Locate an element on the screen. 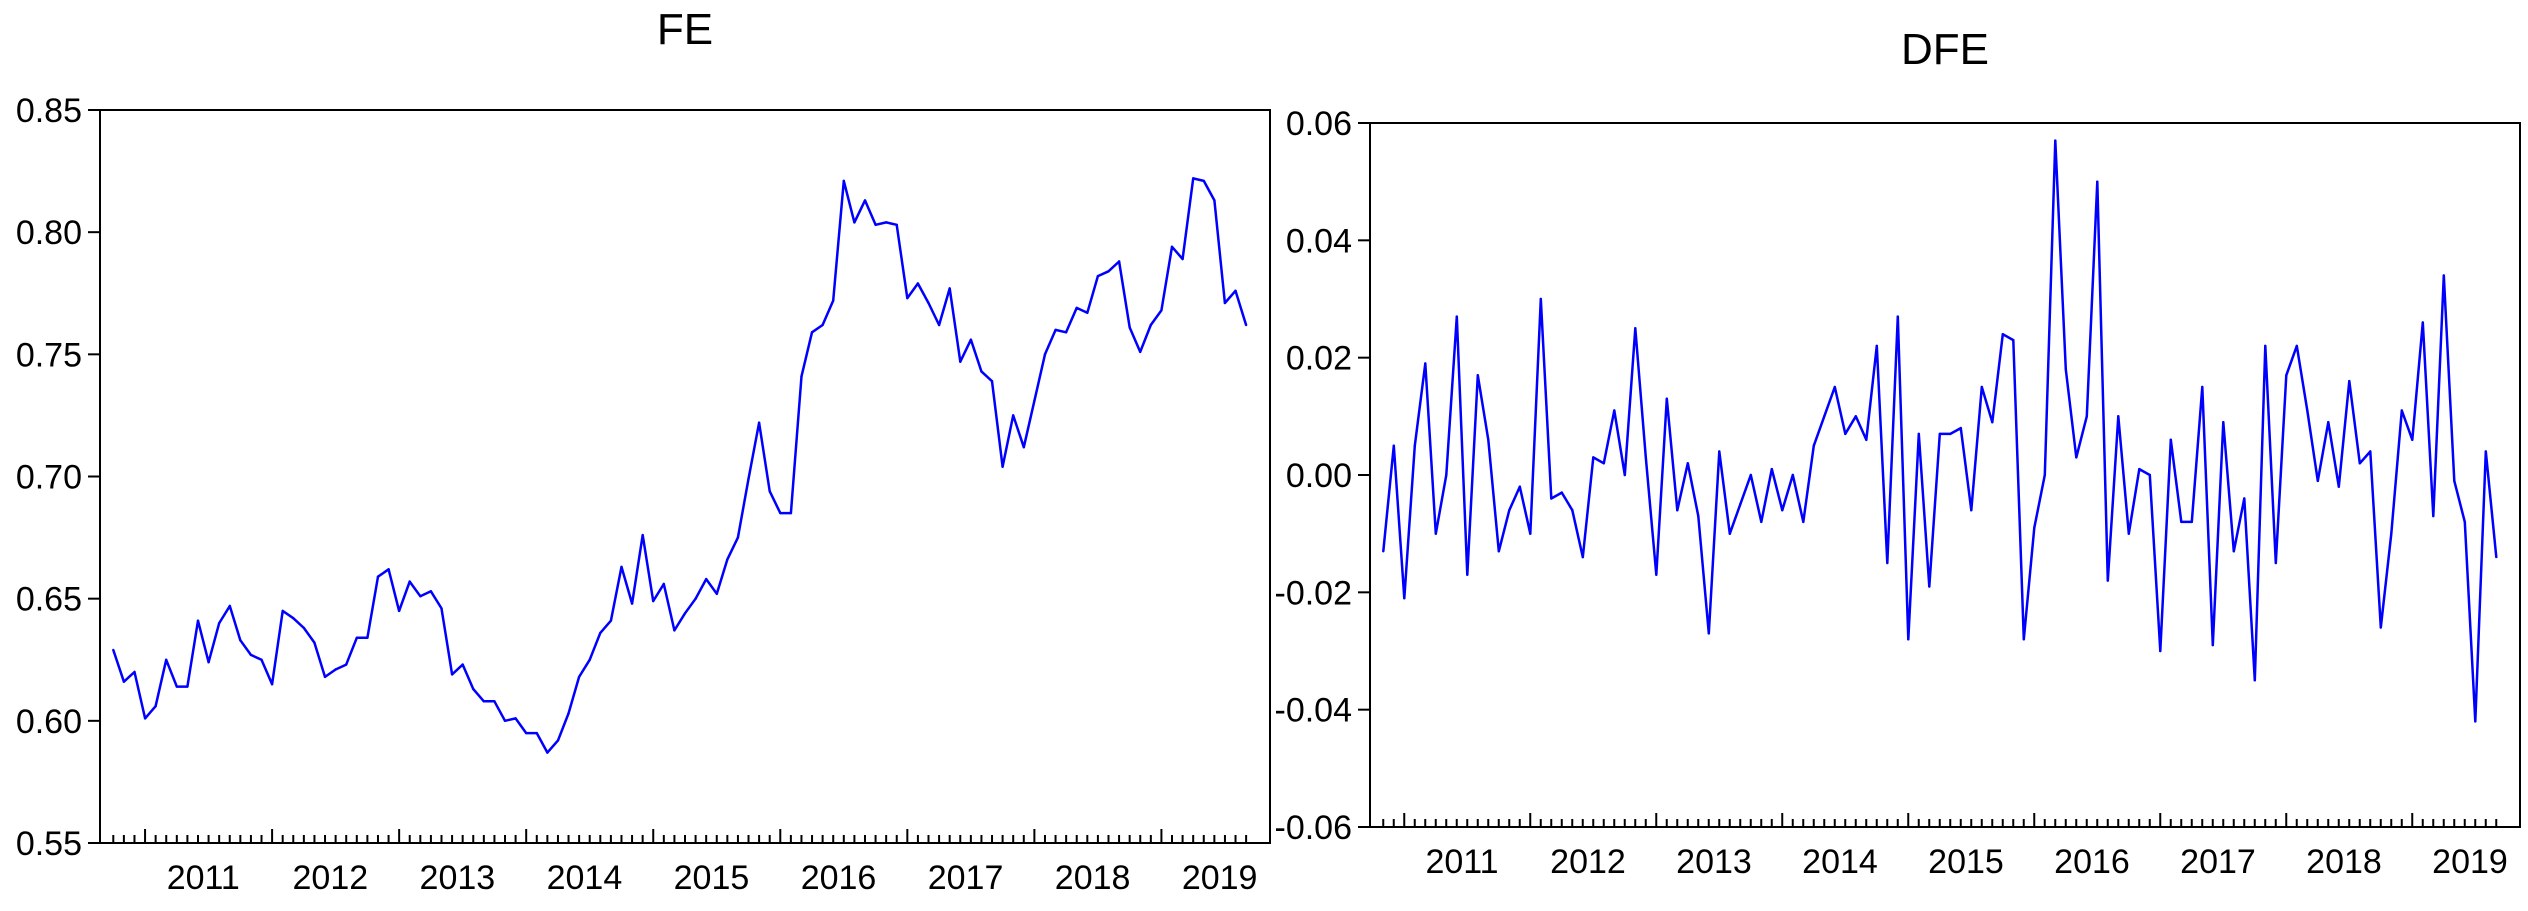 Image resolution: width=2528 pixels, height=911 pixels. dfe-y-tick-label: -0.06 is located at coordinates (1314, 828).